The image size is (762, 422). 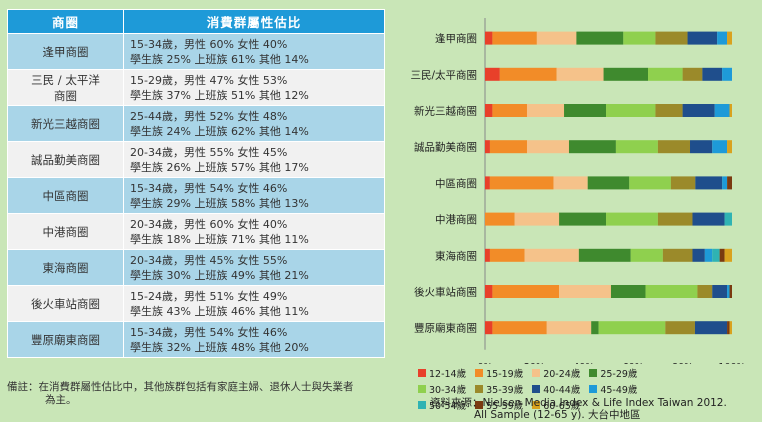 I want to click on legend-item: 12-14歲, so click(x=442, y=373).